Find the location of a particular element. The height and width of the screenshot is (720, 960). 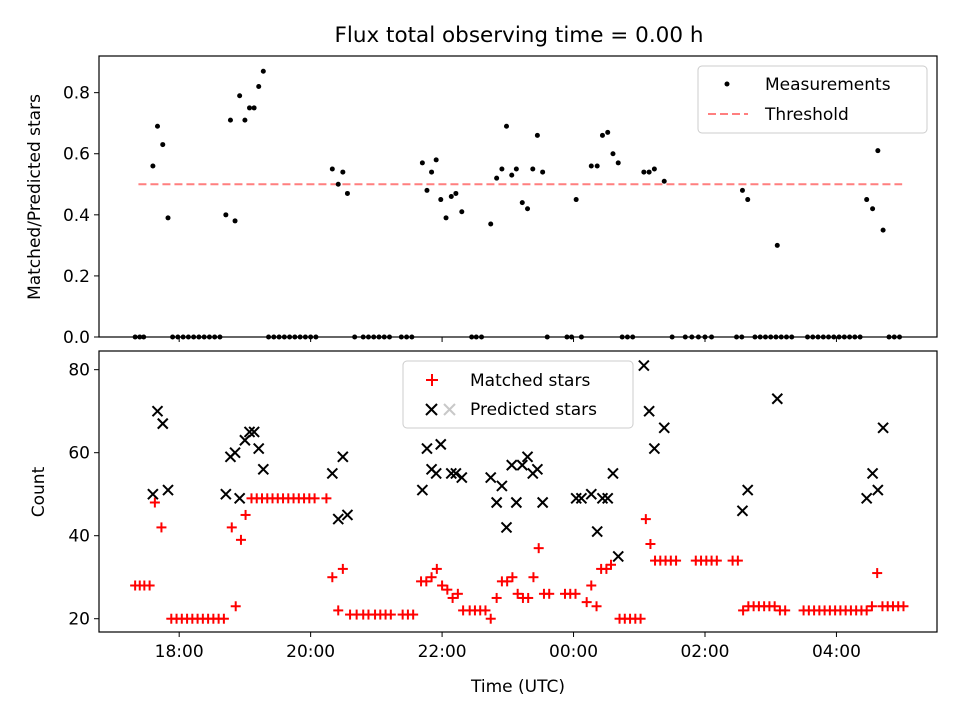

bottom-y-tick-label: 20 is located at coordinates (79, 620).